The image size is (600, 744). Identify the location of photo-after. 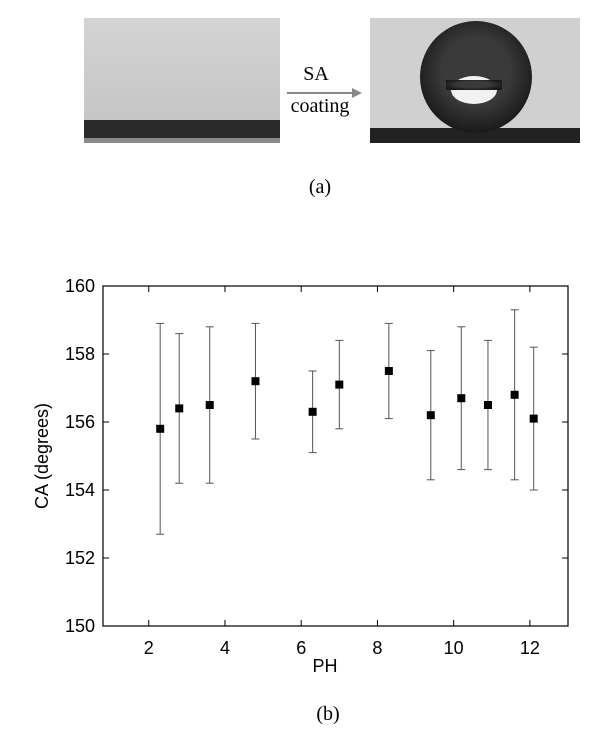
(475, 80).